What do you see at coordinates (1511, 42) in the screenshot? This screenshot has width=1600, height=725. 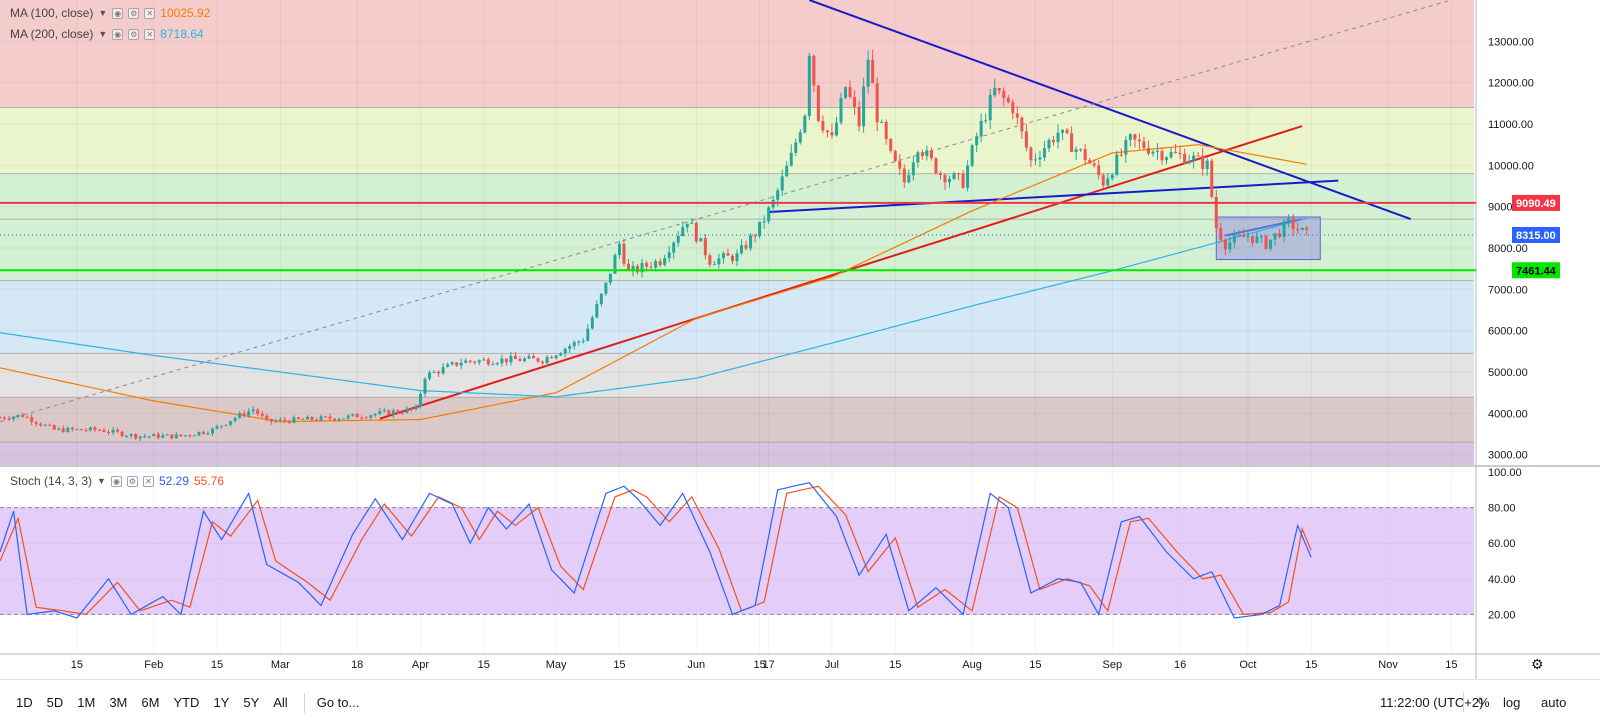 I see `price-tick-label: 13000.00` at bounding box center [1511, 42].